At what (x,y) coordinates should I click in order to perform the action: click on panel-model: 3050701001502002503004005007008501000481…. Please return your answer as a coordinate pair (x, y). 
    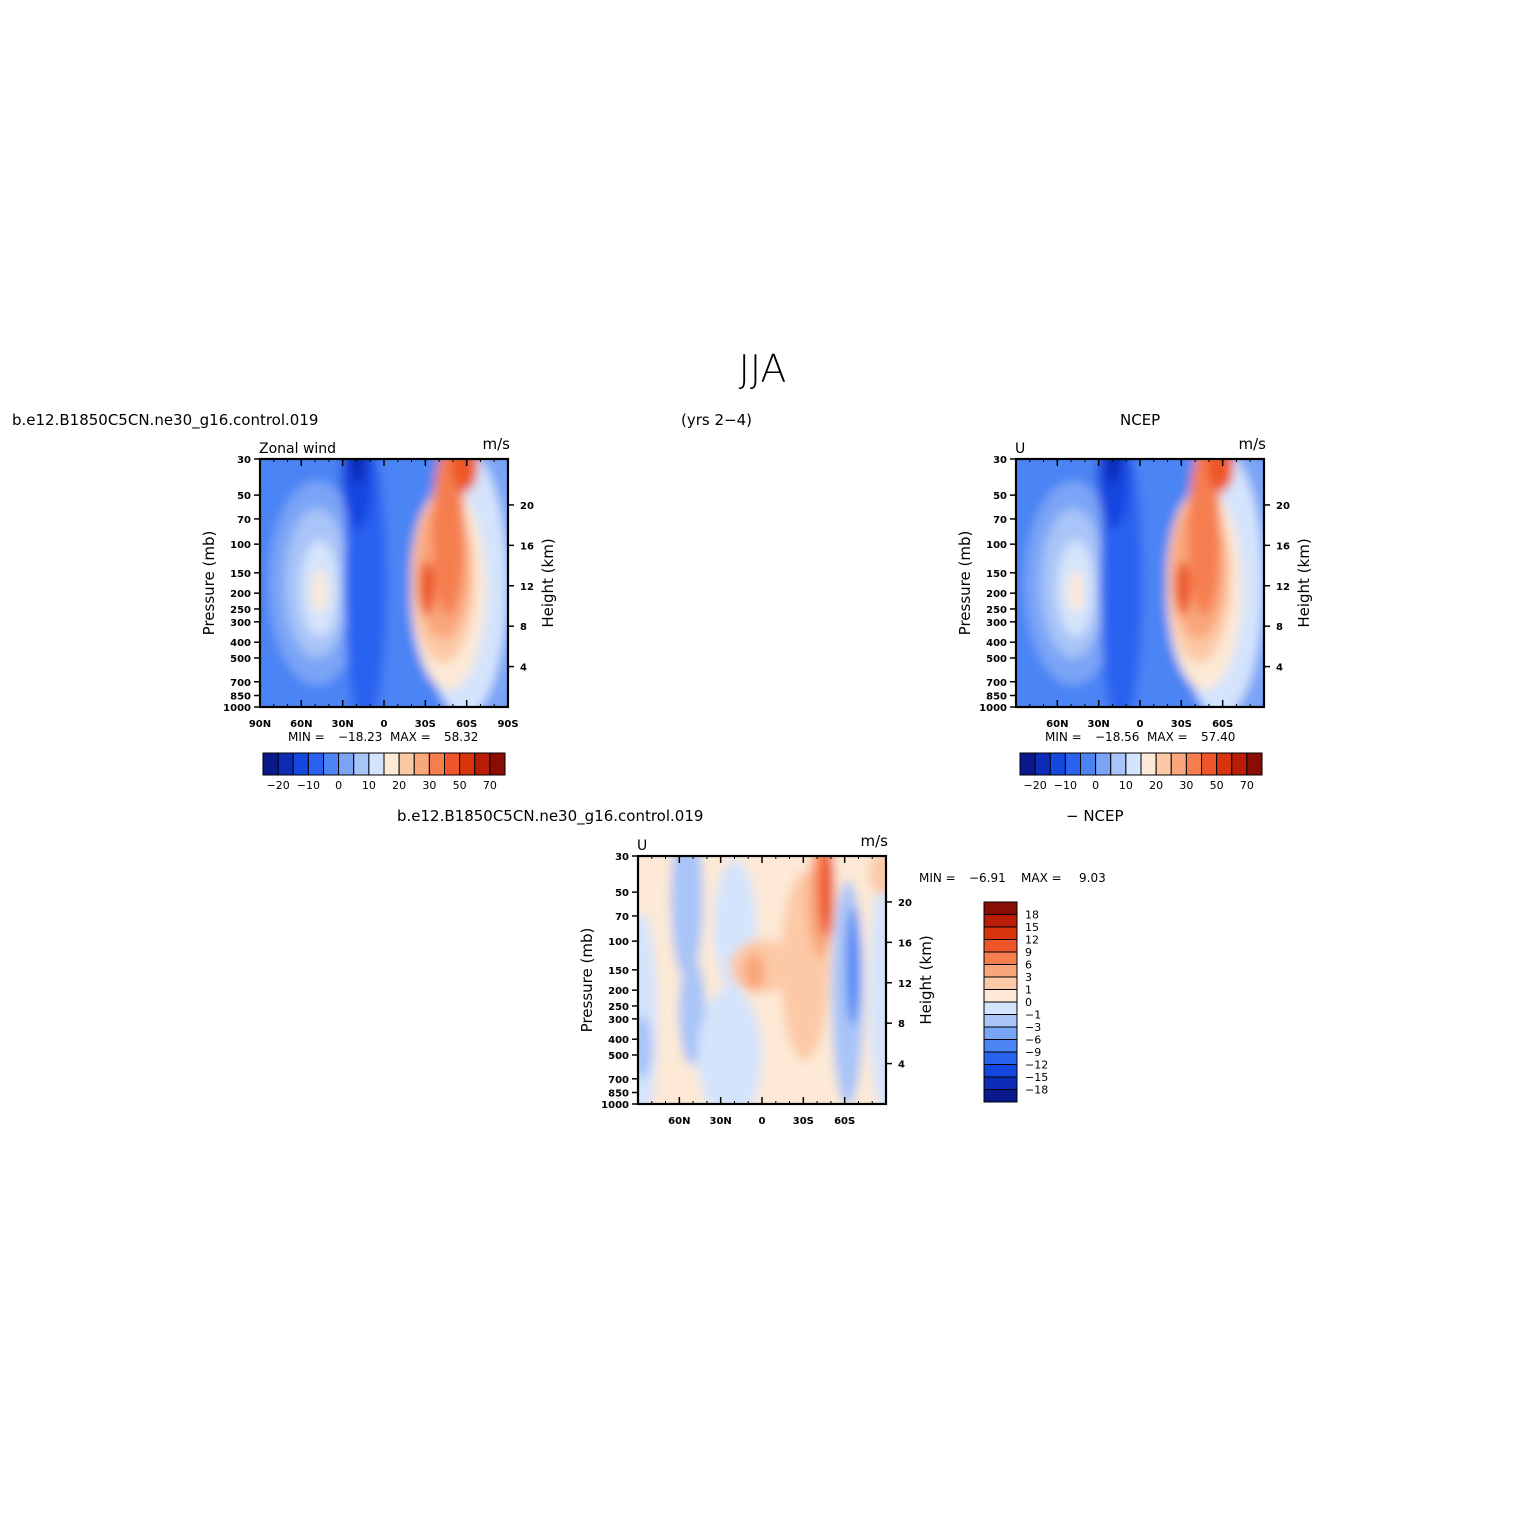
    Looking at the image, I should click on (378, 613).